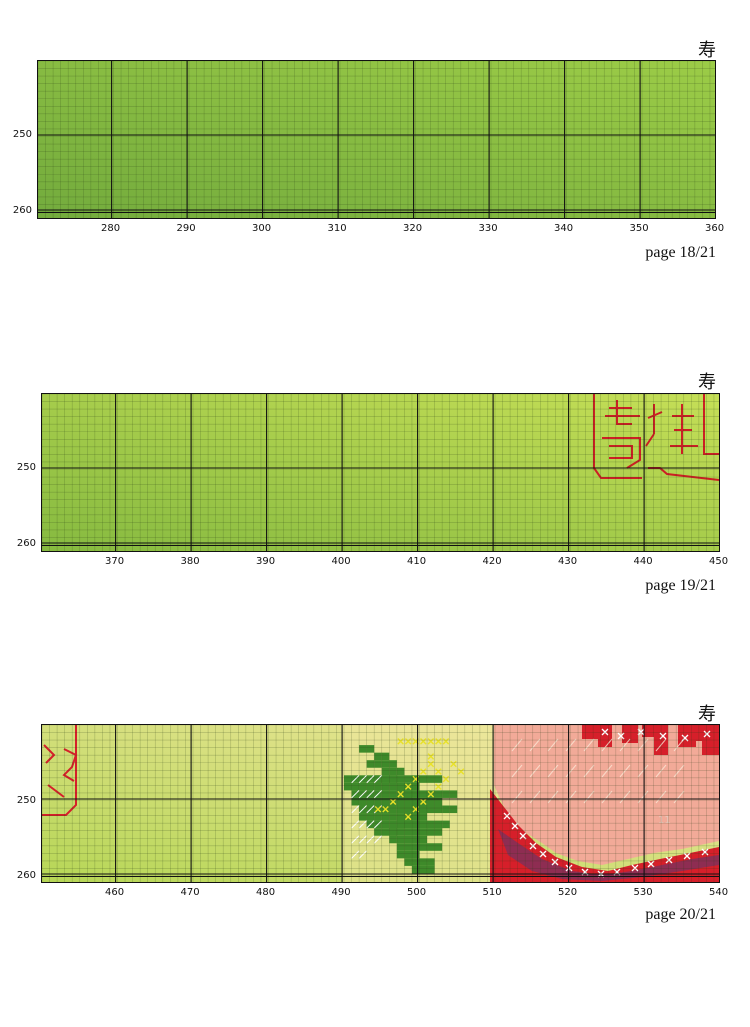  Describe the element at coordinates (715, 228) in the screenshot. I see `column-label: 360` at that location.